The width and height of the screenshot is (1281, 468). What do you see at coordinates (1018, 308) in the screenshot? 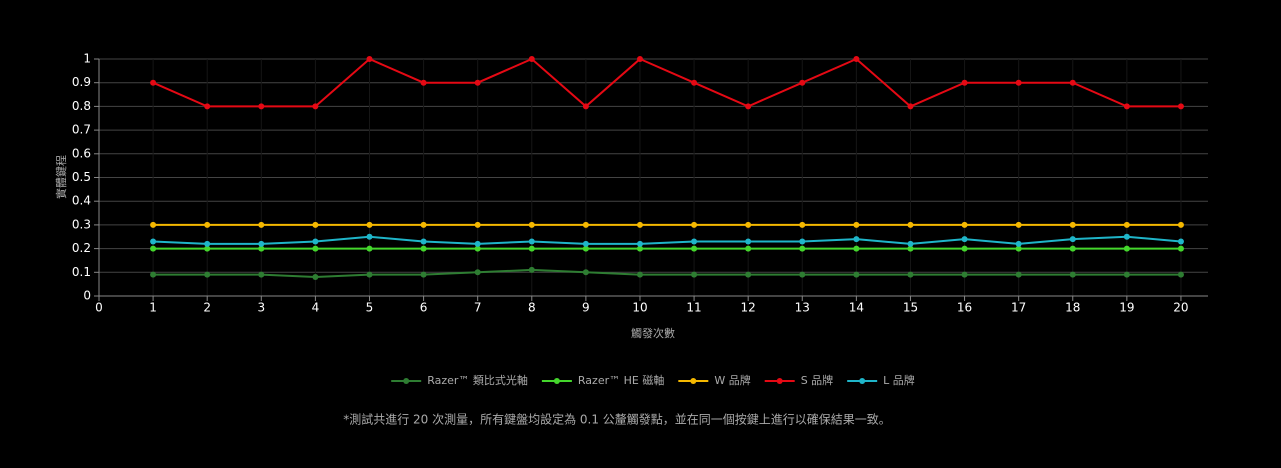
I see `x-tick-label: 17` at bounding box center [1018, 308].